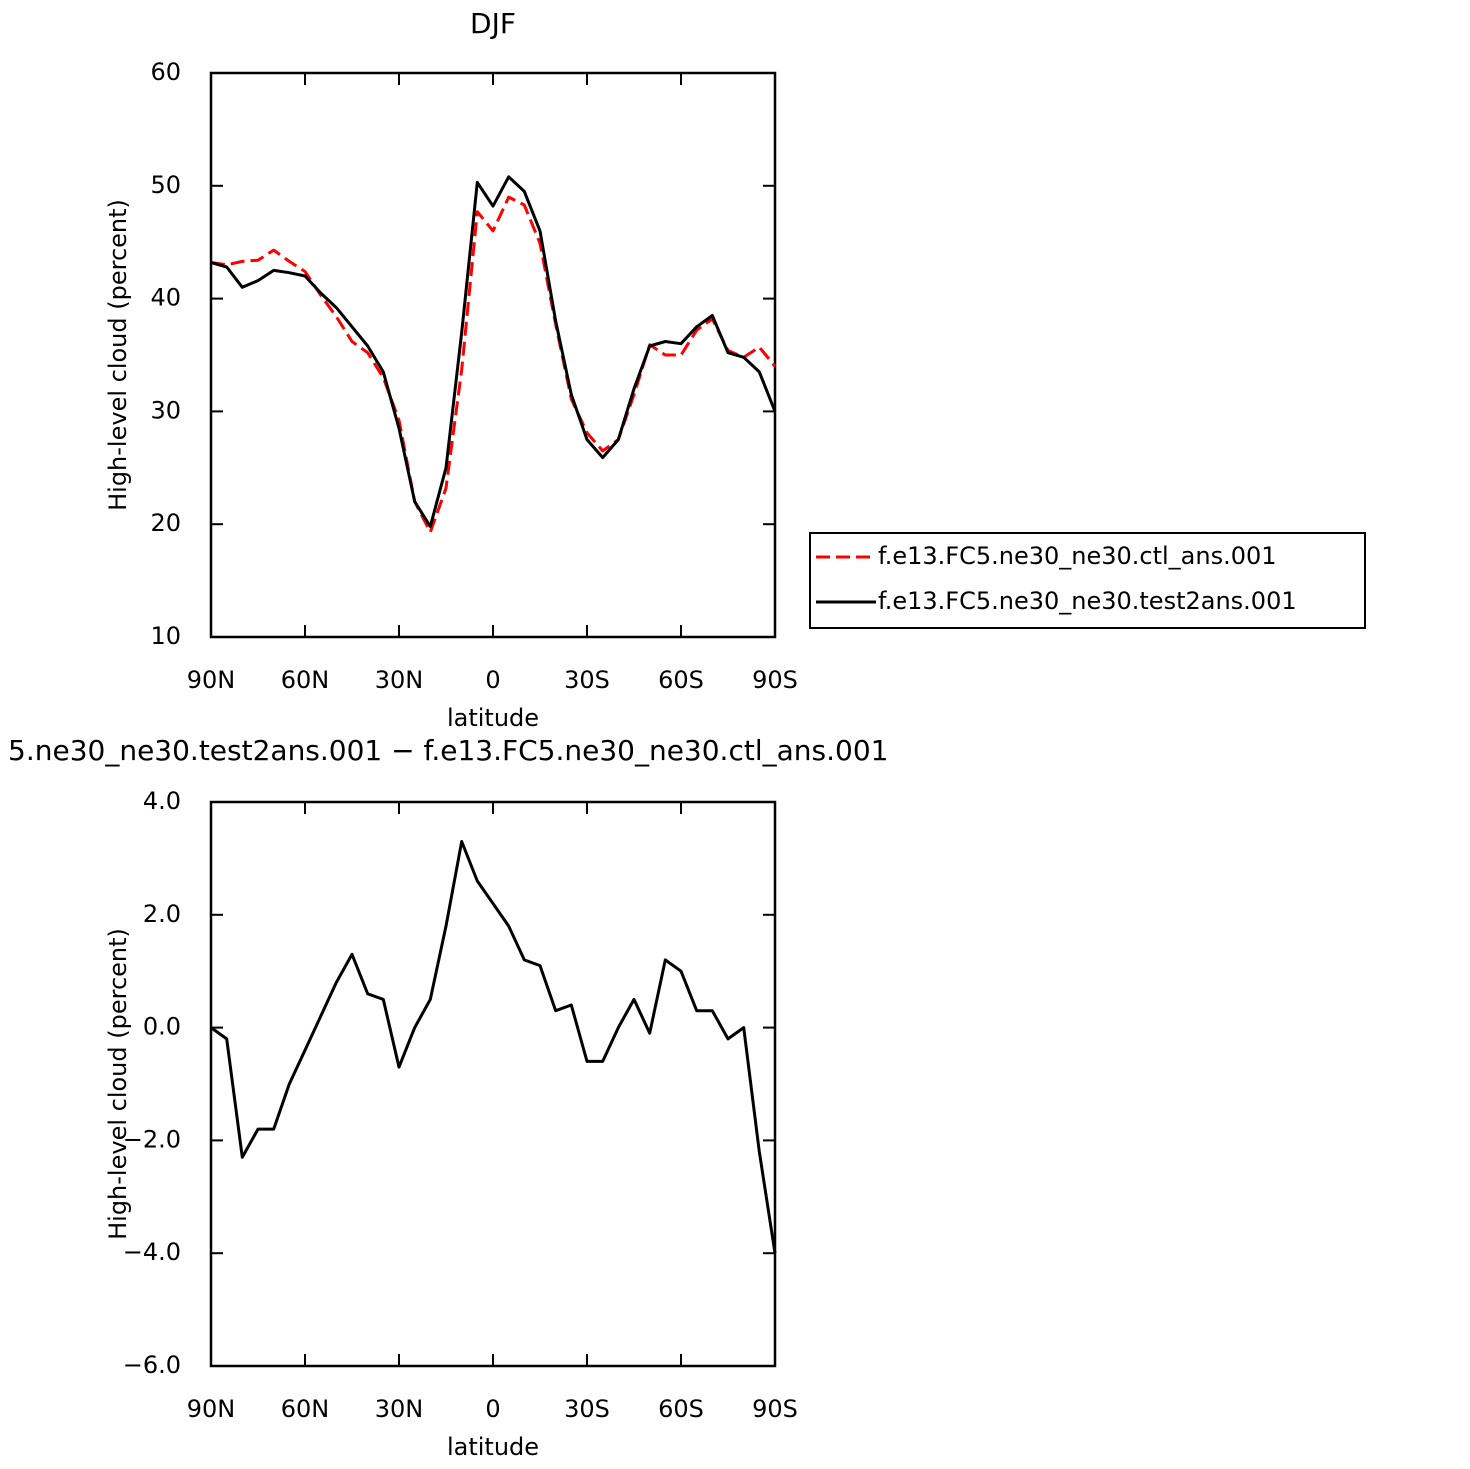  Describe the element at coordinates (165, 410) in the screenshot. I see `y-tick-label: 30` at that location.